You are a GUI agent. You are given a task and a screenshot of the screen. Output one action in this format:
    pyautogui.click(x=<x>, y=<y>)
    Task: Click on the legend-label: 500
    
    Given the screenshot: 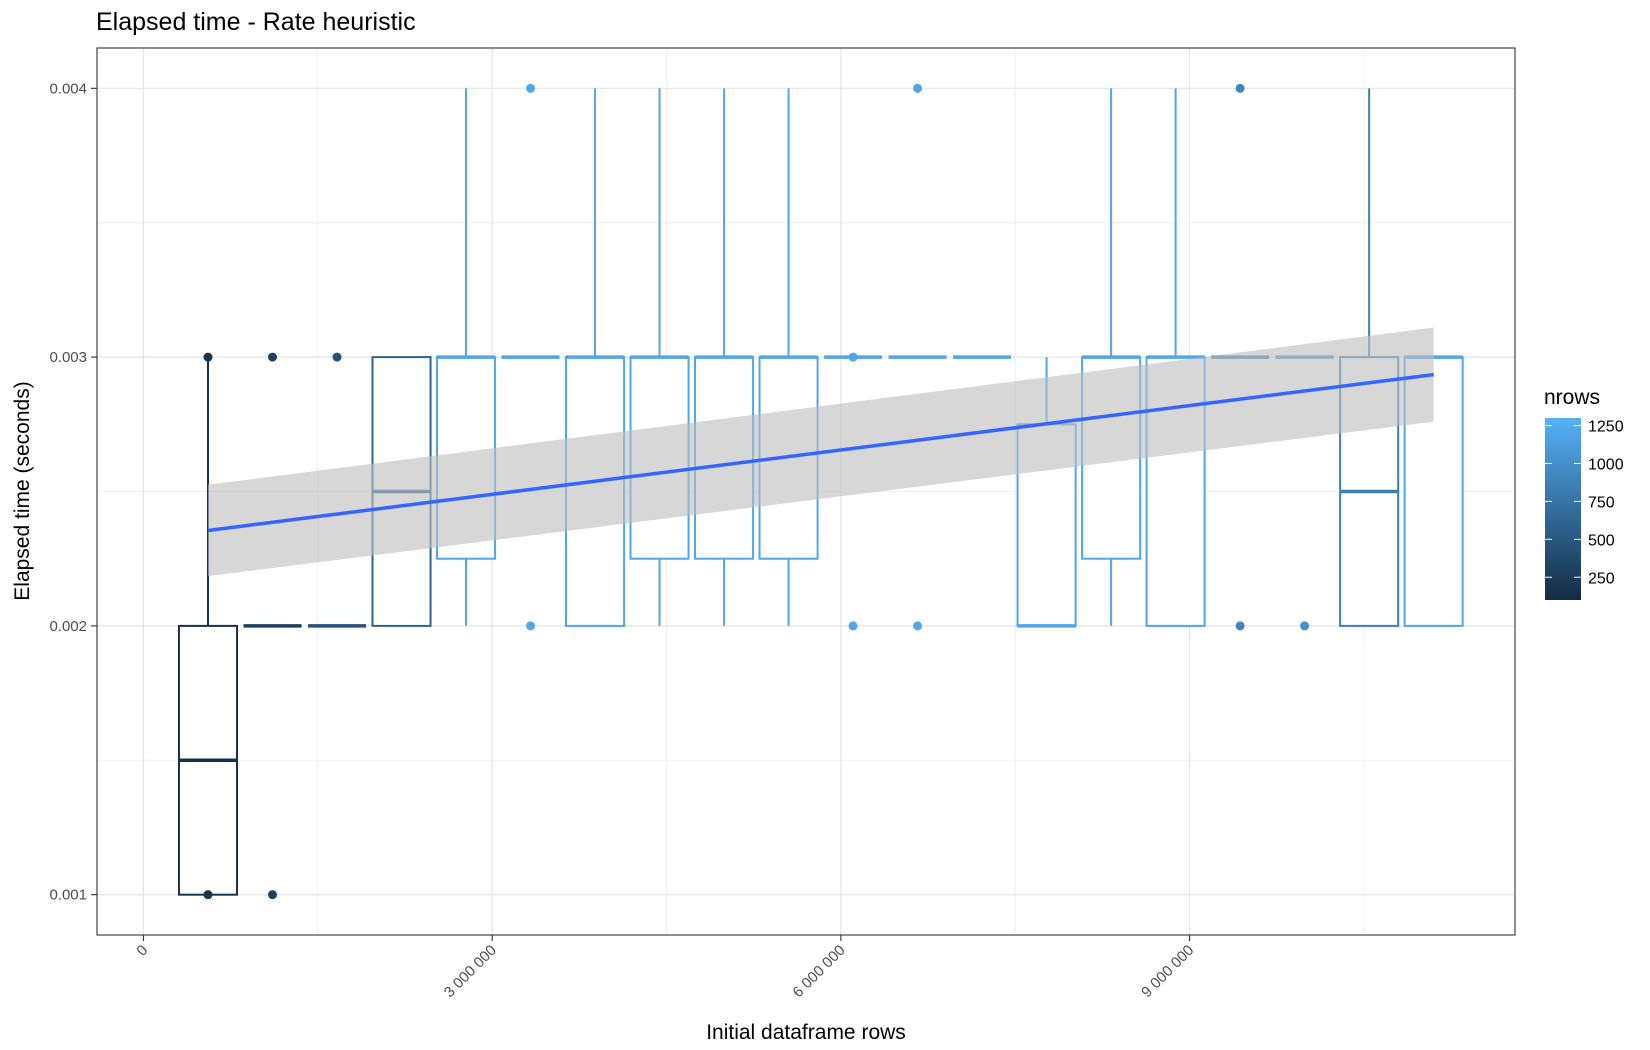 What is the action you would take?
    pyautogui.click(x=1601, y=540)
    